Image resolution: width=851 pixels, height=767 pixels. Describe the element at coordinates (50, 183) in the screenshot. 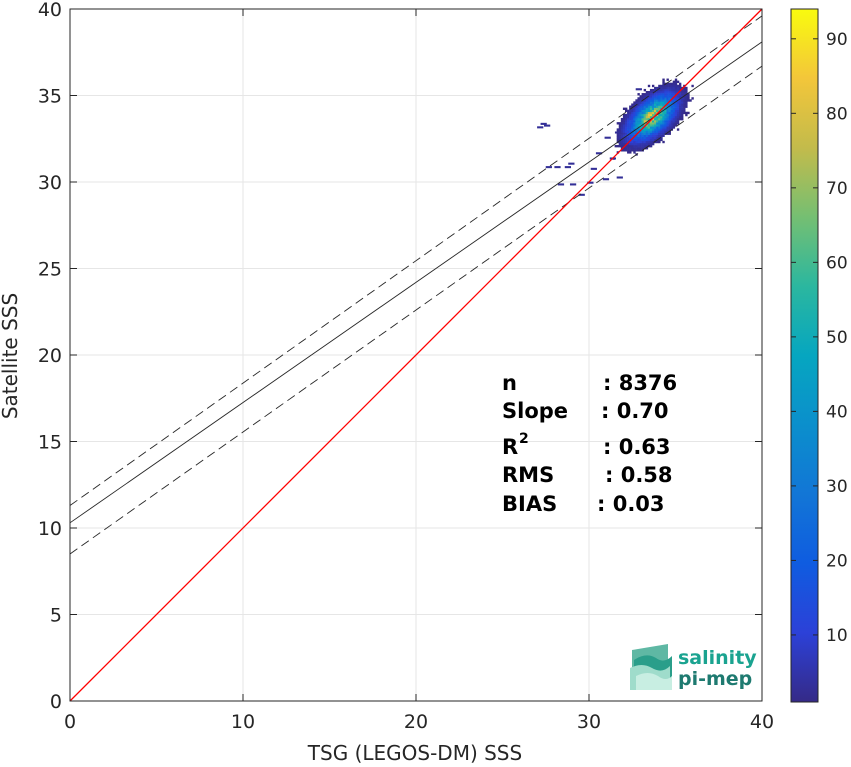

I see `y-tick-label: 30` at that location.